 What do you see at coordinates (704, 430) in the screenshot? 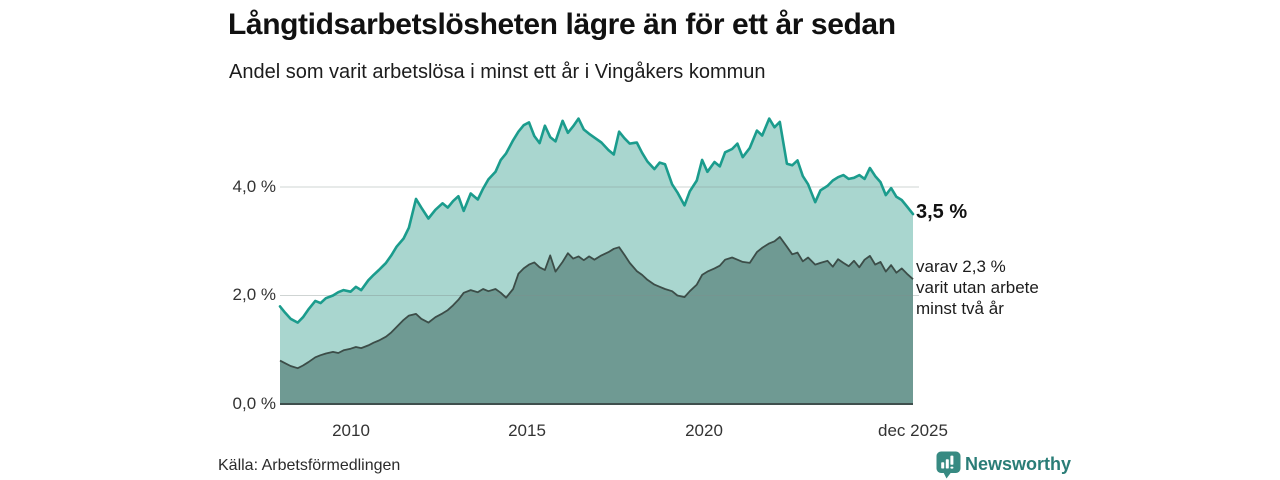
I see `x-tick-2020: 2020` at bounding box center [704, 430].